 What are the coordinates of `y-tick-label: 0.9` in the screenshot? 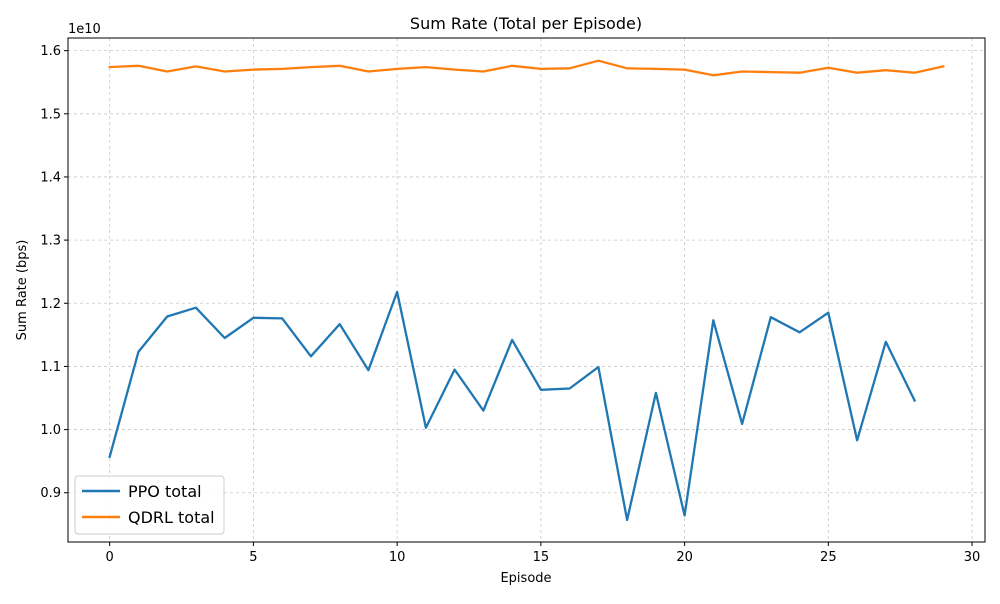 It's located at (50, 493).